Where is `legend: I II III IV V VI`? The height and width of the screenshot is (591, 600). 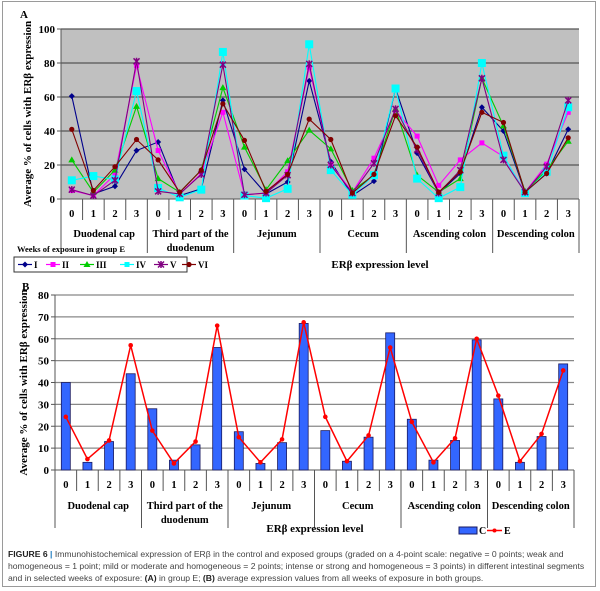 legend: I II III IV V VI is located at coordinates (110, 264).